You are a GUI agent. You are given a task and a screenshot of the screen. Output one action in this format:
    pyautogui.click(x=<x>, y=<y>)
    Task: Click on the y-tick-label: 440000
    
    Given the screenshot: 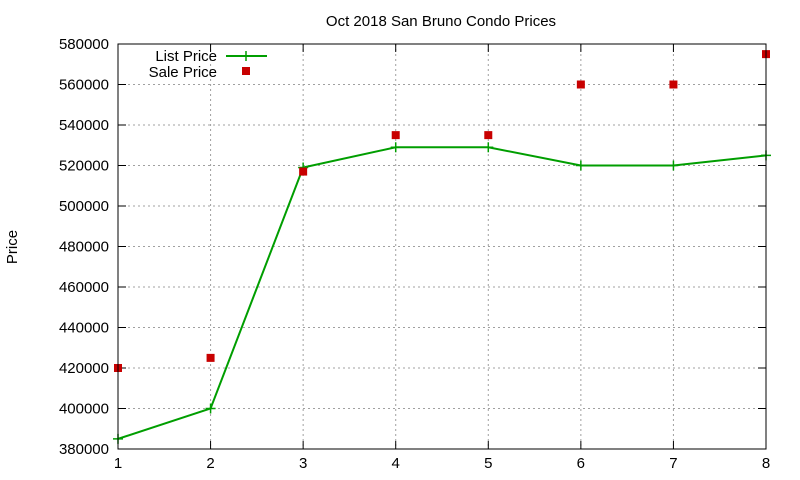 What is the action you would take?
    pyautogui.click(x=84, y=328)
    